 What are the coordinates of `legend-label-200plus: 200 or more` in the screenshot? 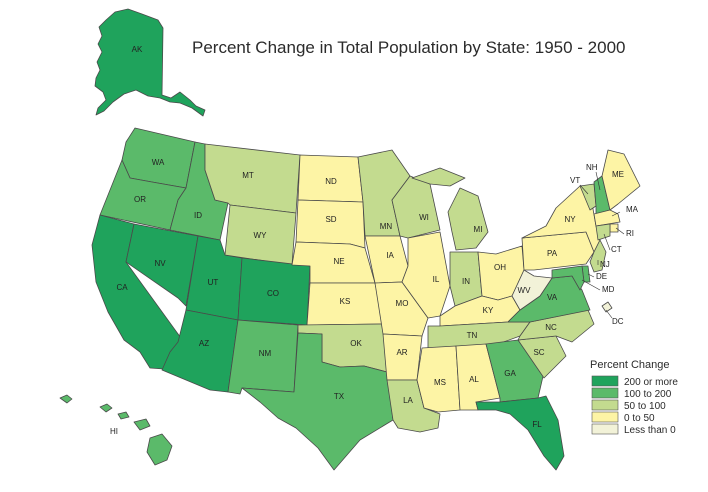 It's located at (651, 382).